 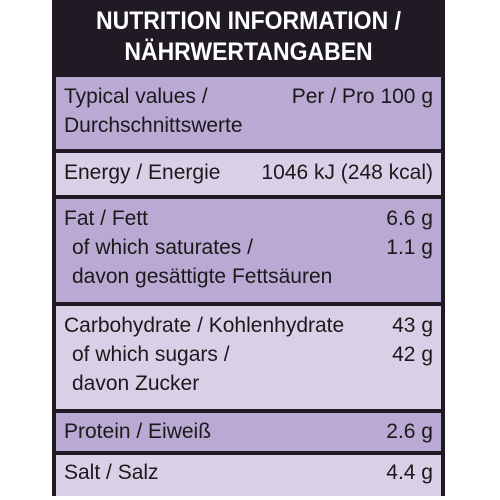 I want to click on row-label: Energy / Energie, so click(x=142, y=172).